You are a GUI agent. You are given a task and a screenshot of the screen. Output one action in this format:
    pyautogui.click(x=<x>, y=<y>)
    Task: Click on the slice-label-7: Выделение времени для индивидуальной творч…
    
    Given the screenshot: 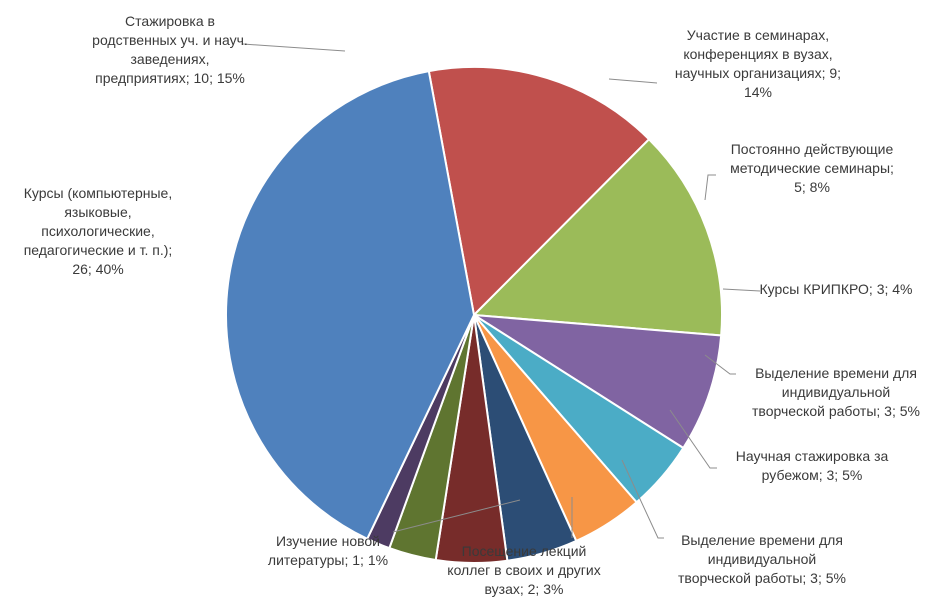 What is the action you would take?
    pyautogui.click(x=762, y=559)
    